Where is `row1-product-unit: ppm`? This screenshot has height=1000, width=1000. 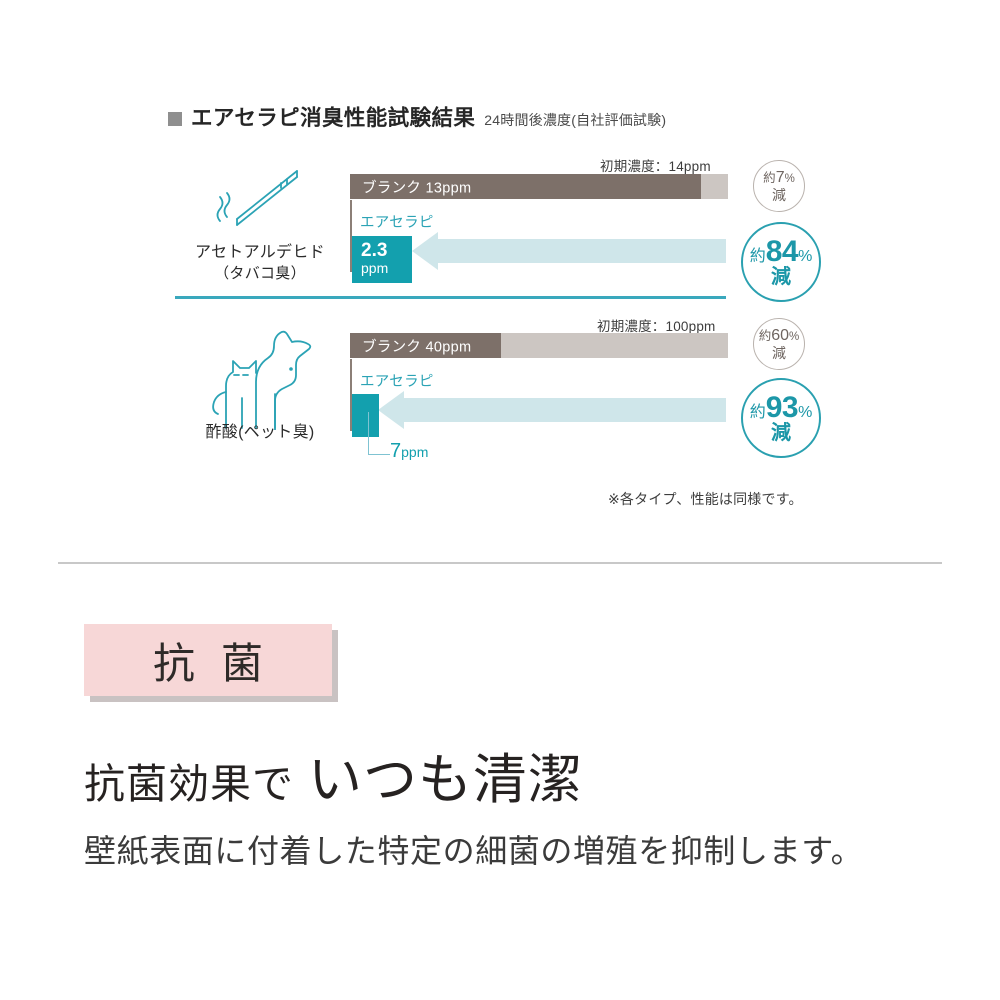
row1-product-unit: ppm is located at coordinates (375, 268).